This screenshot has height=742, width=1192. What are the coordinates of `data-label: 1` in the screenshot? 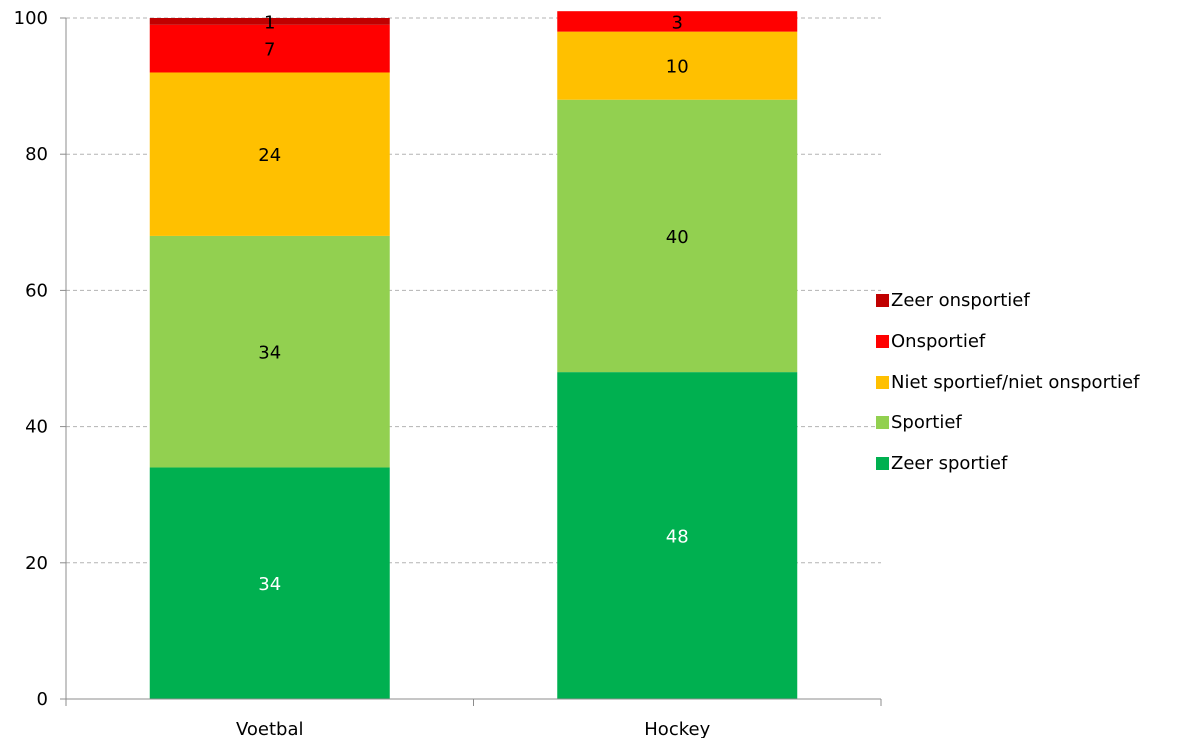 It's located at (269, 22).